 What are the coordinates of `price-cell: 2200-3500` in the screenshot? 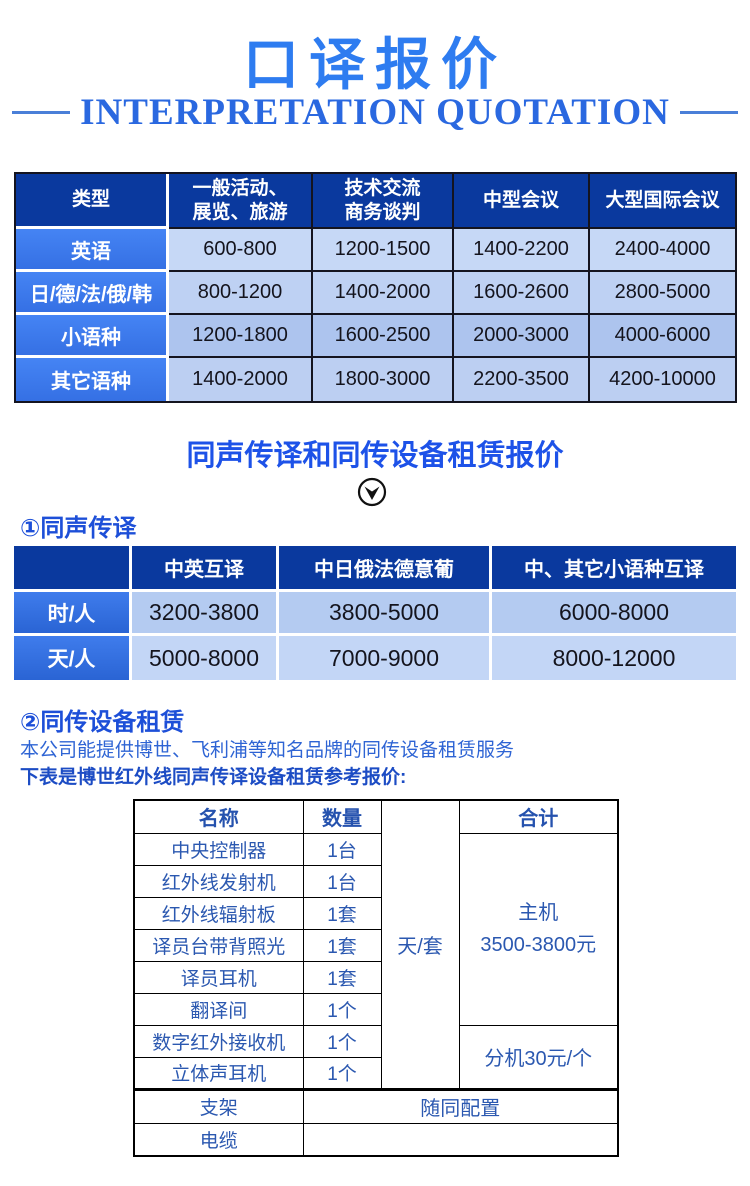 It's located at (522, 379).